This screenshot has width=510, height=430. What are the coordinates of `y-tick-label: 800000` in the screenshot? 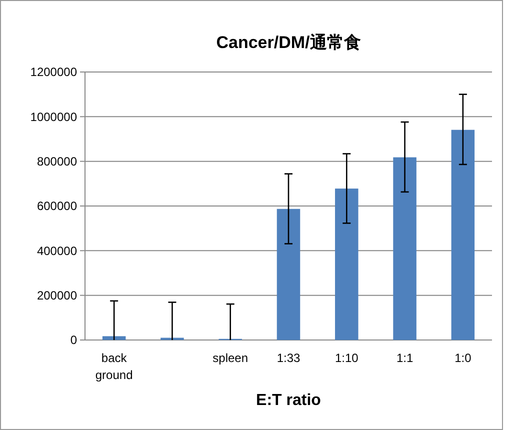 It's located at (57, 161).